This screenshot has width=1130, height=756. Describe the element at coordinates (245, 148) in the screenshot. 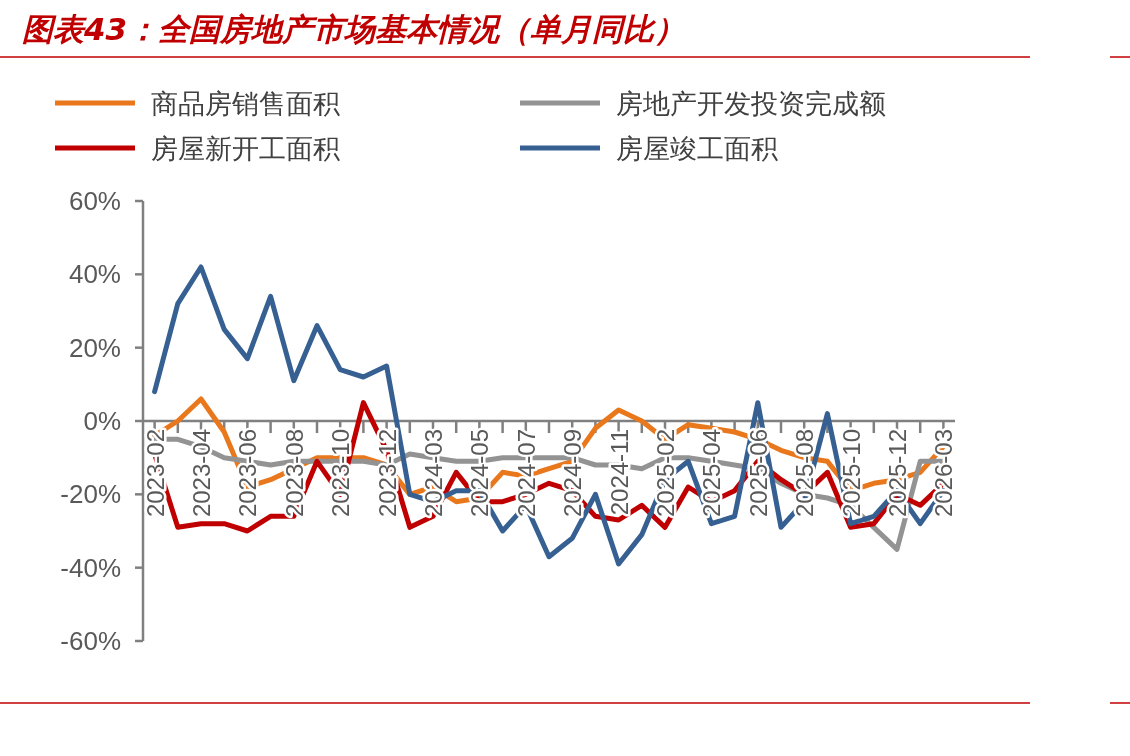

I see `legend-label: 房屋新开工面积` at that location.